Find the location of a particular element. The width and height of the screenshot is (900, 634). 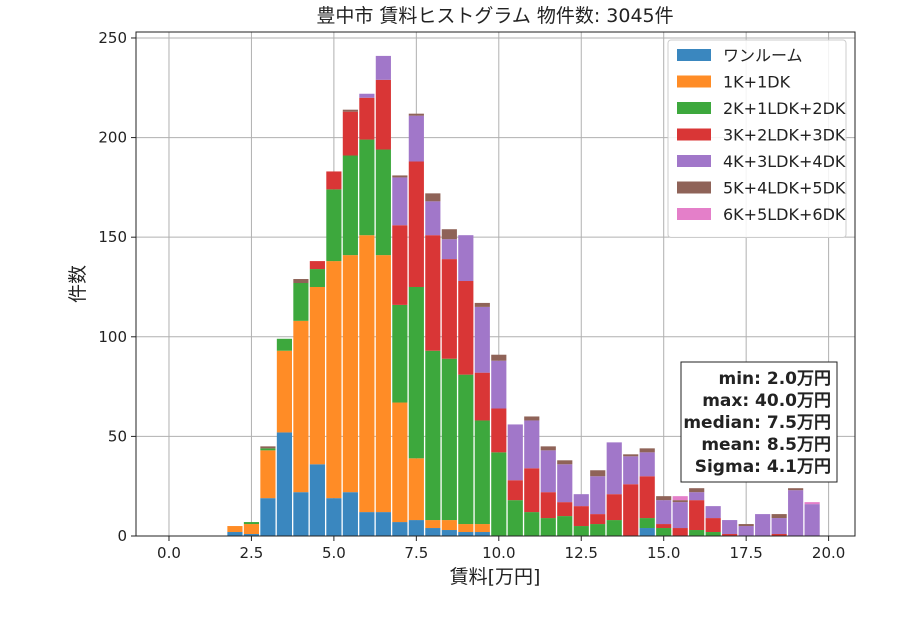

legend-entry: ワンルーム is located at coordinates (763, 55).